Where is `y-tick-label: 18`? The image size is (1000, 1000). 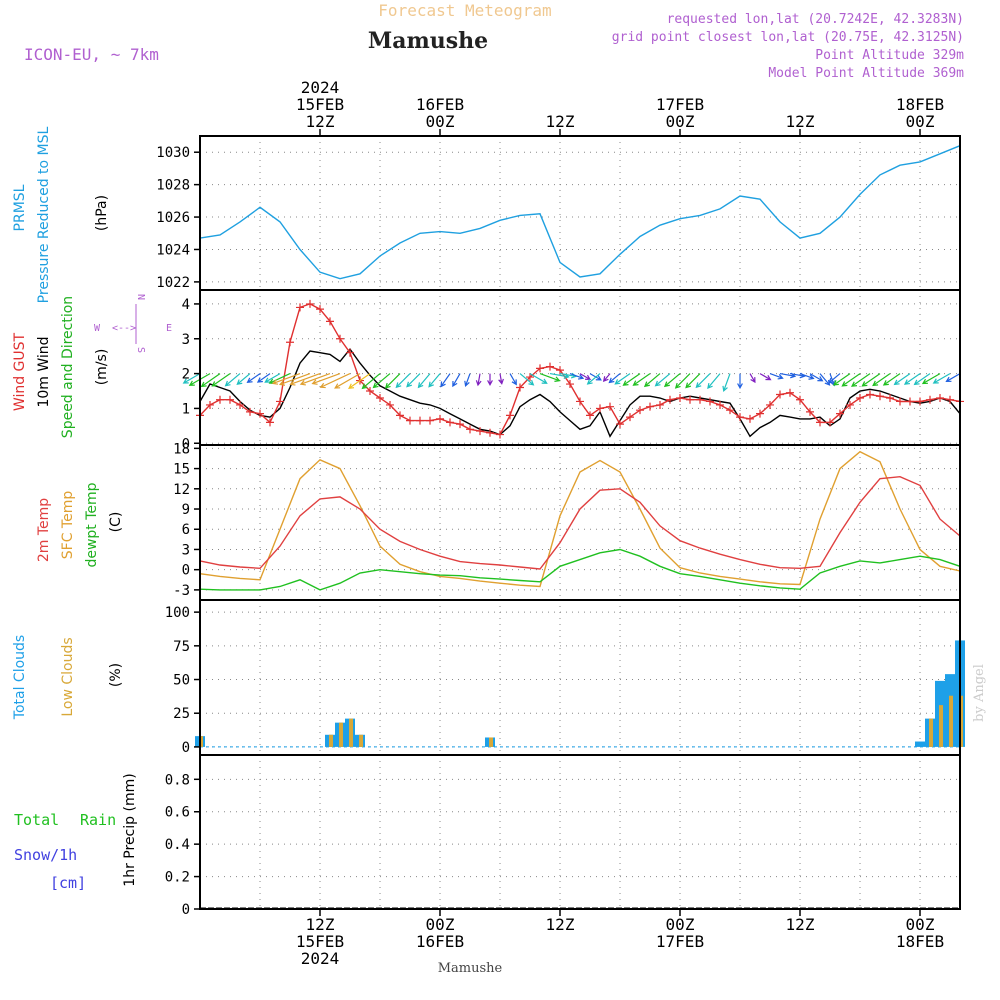 y-tick-label: 18 is located at coordinates (181, 449).